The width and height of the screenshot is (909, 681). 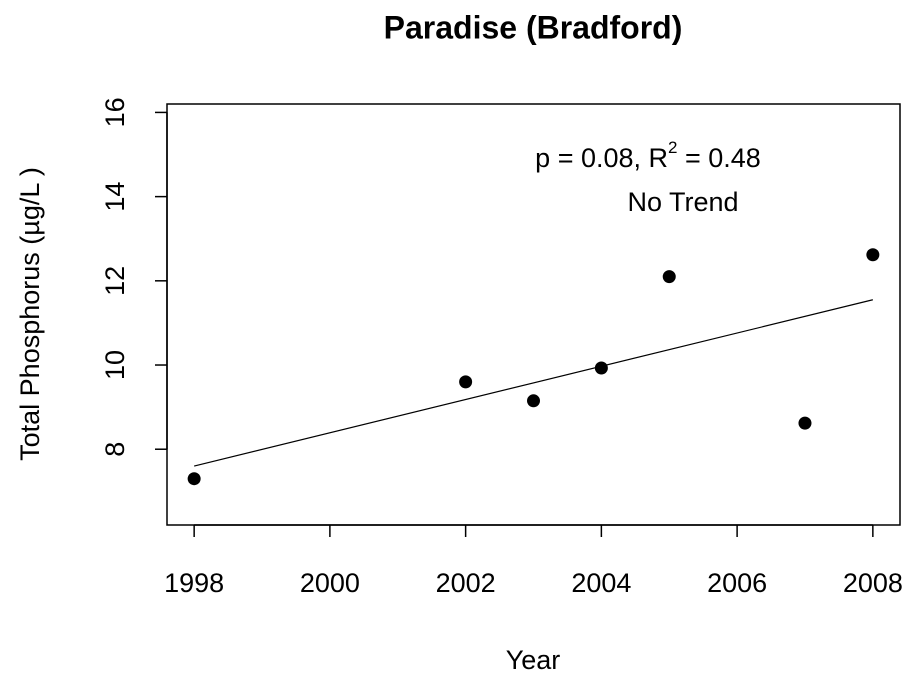 I want to click on y-tick-label: 14, so click(x=115, y=197).